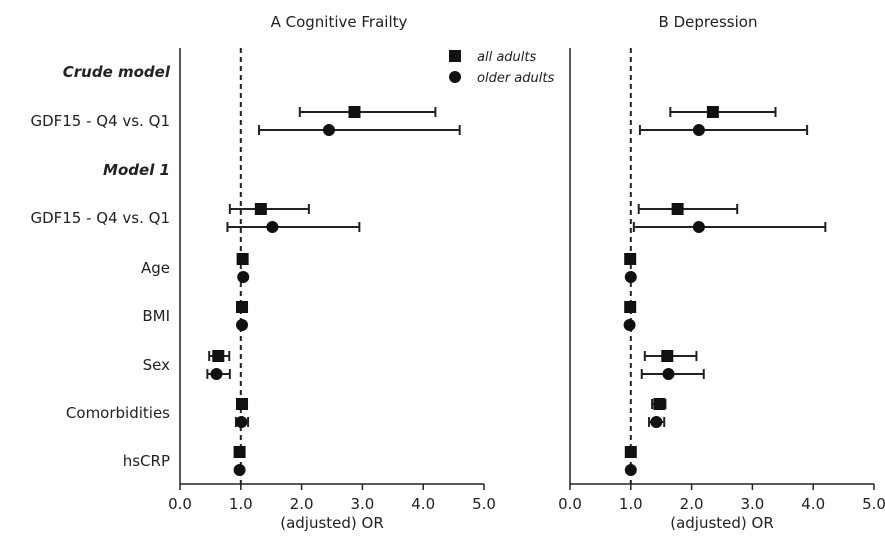  Describe the element at coordinates (156, 365) in the screenshot. I see `row-label: Sex` at that location.